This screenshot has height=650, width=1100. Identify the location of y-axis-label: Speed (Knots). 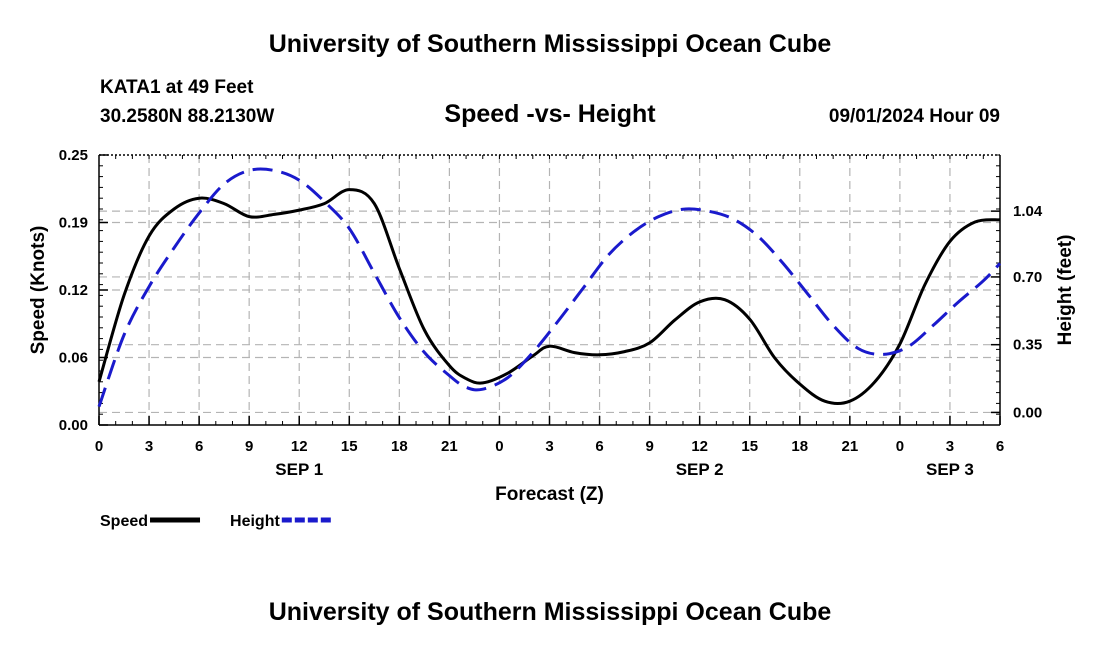
(38, 290).